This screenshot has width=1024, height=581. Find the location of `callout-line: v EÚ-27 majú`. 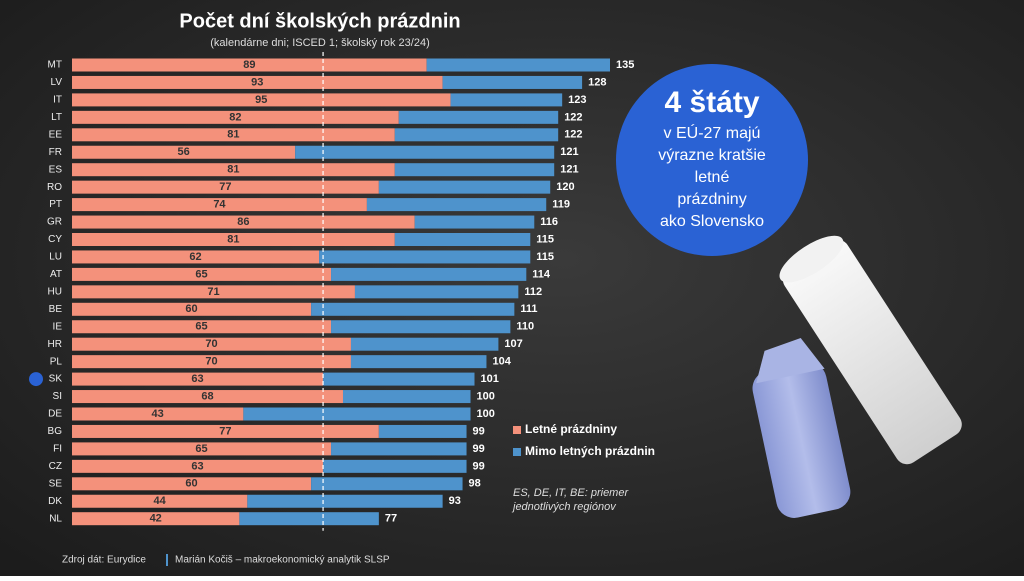

callout-line: v EÚ-27 majú is located at coordinates (712, 132).